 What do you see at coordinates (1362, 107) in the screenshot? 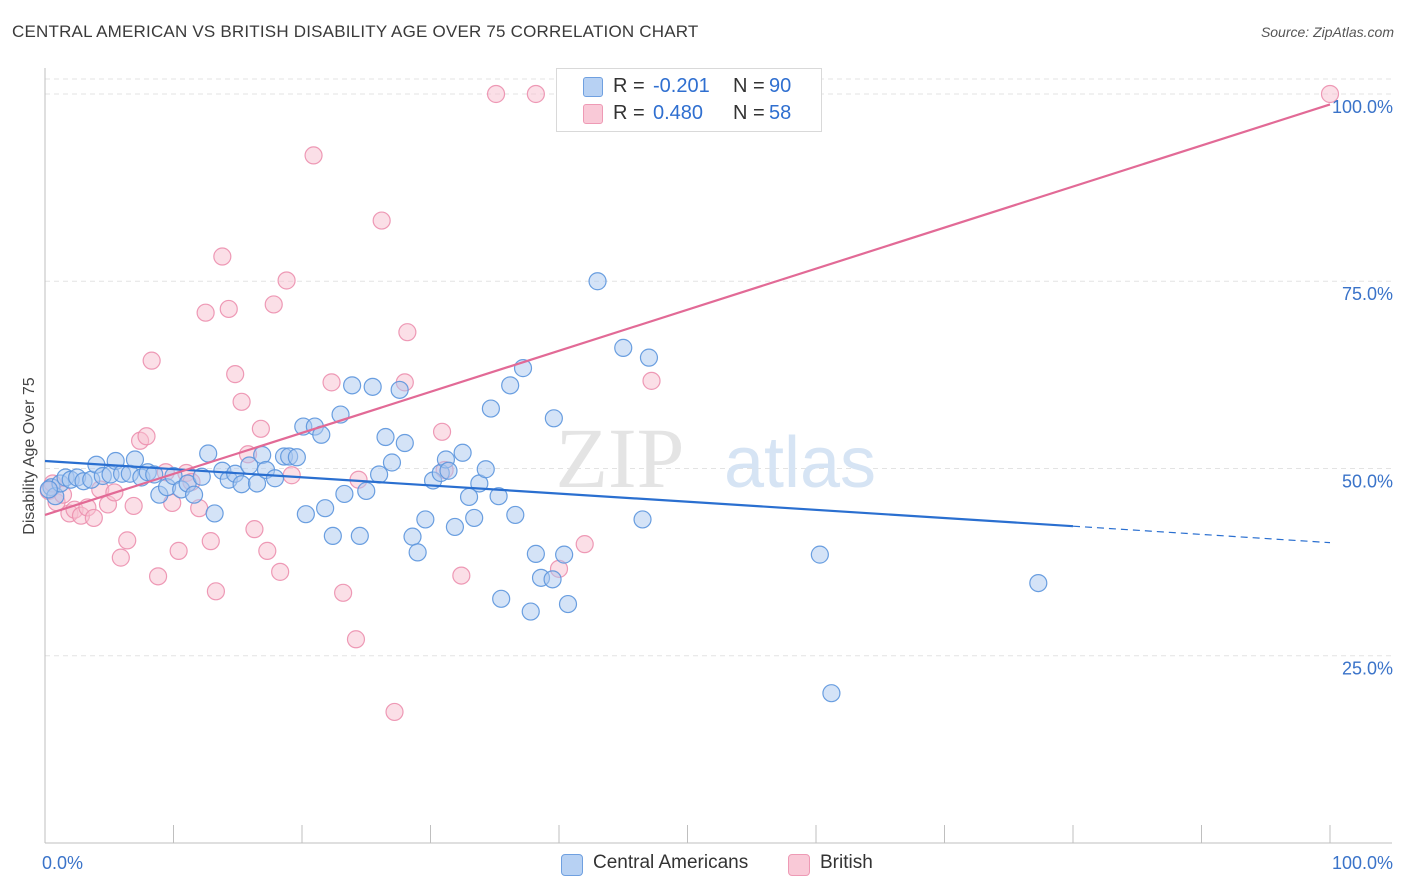
I see `y-tick-label: 100.0%` at bounding box center [1362, 107].